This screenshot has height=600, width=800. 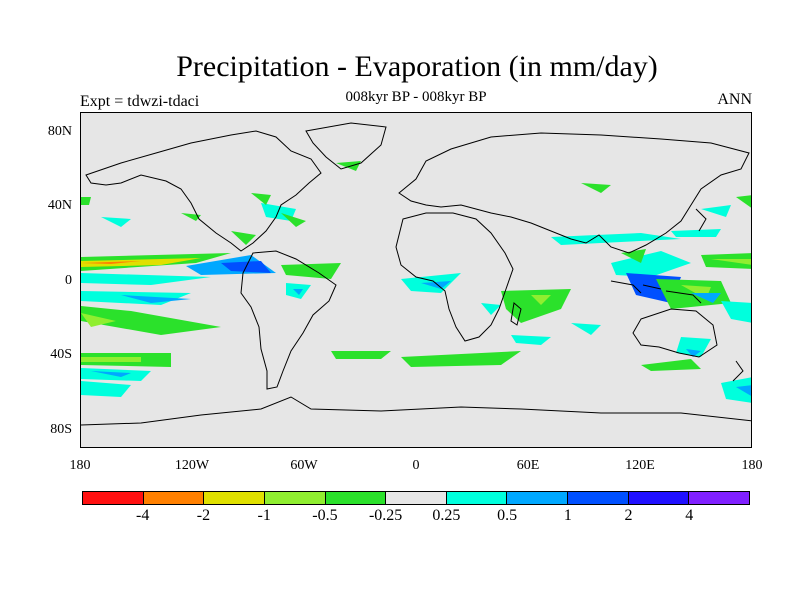 I want to click on lon-label-180e: 180, so click(x=752, y=465).